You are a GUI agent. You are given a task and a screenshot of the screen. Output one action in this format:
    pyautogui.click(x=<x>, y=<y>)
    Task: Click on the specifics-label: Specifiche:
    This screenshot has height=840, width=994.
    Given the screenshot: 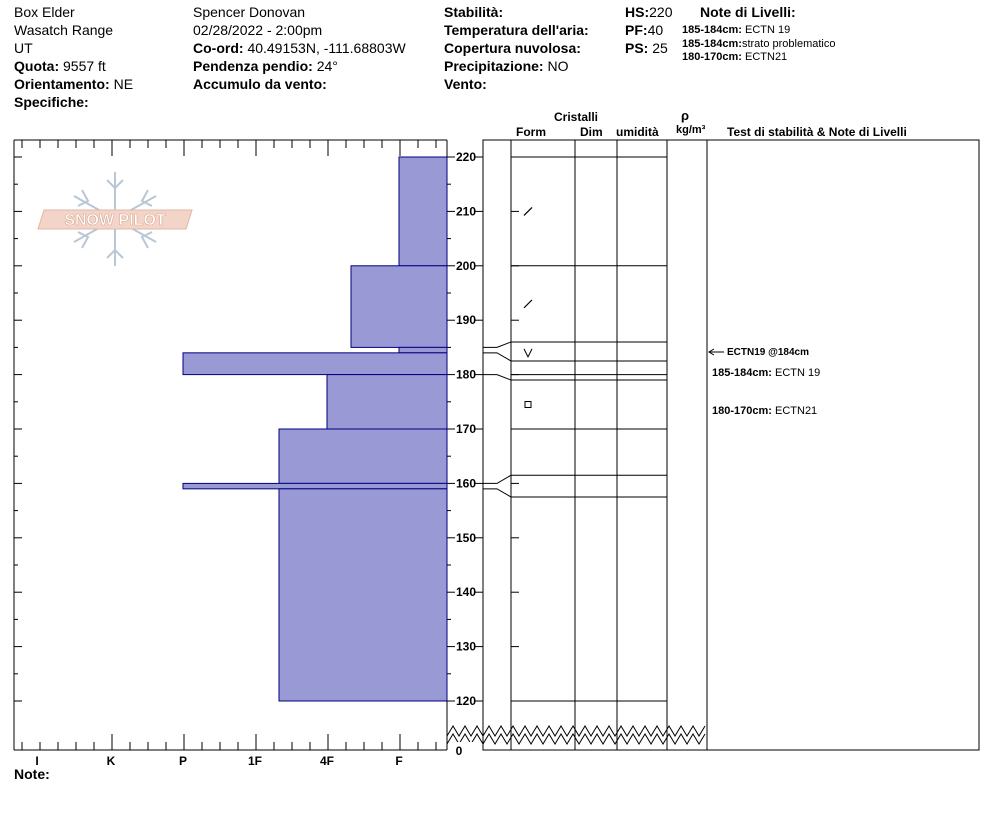 What is the action you would take?
    pyautogui.click(x=51, y=102)
    